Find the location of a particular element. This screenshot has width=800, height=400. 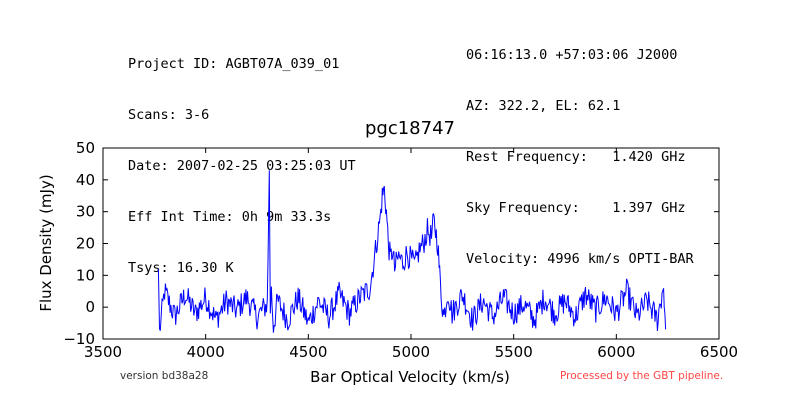

pipeline-credit: Processed by the GBT pipeline. is located at coordinates (642, 376).